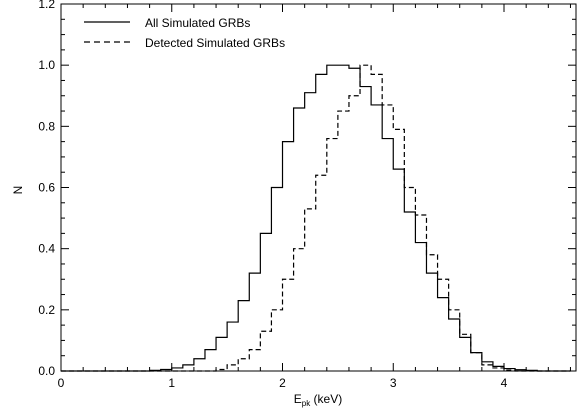  What do you see at coordinates (46, 249) in the screenshot?
I see `y-tick-label: 0.4` at bounding box center [46, 249].